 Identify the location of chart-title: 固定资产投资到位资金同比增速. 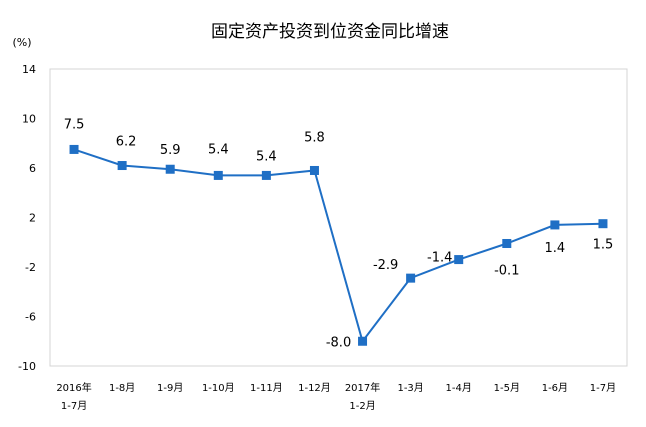
(330, 32).